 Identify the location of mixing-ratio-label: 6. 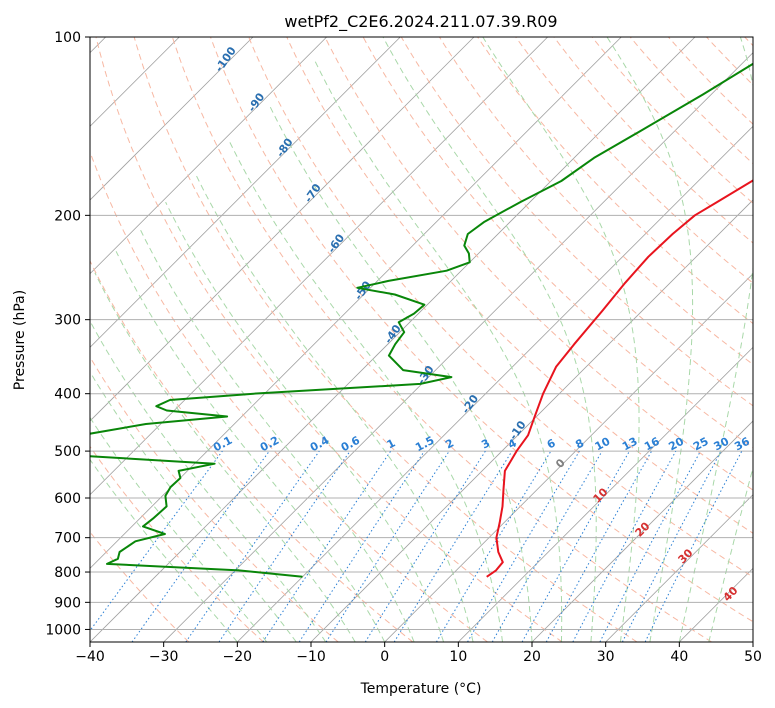
(551, 443).